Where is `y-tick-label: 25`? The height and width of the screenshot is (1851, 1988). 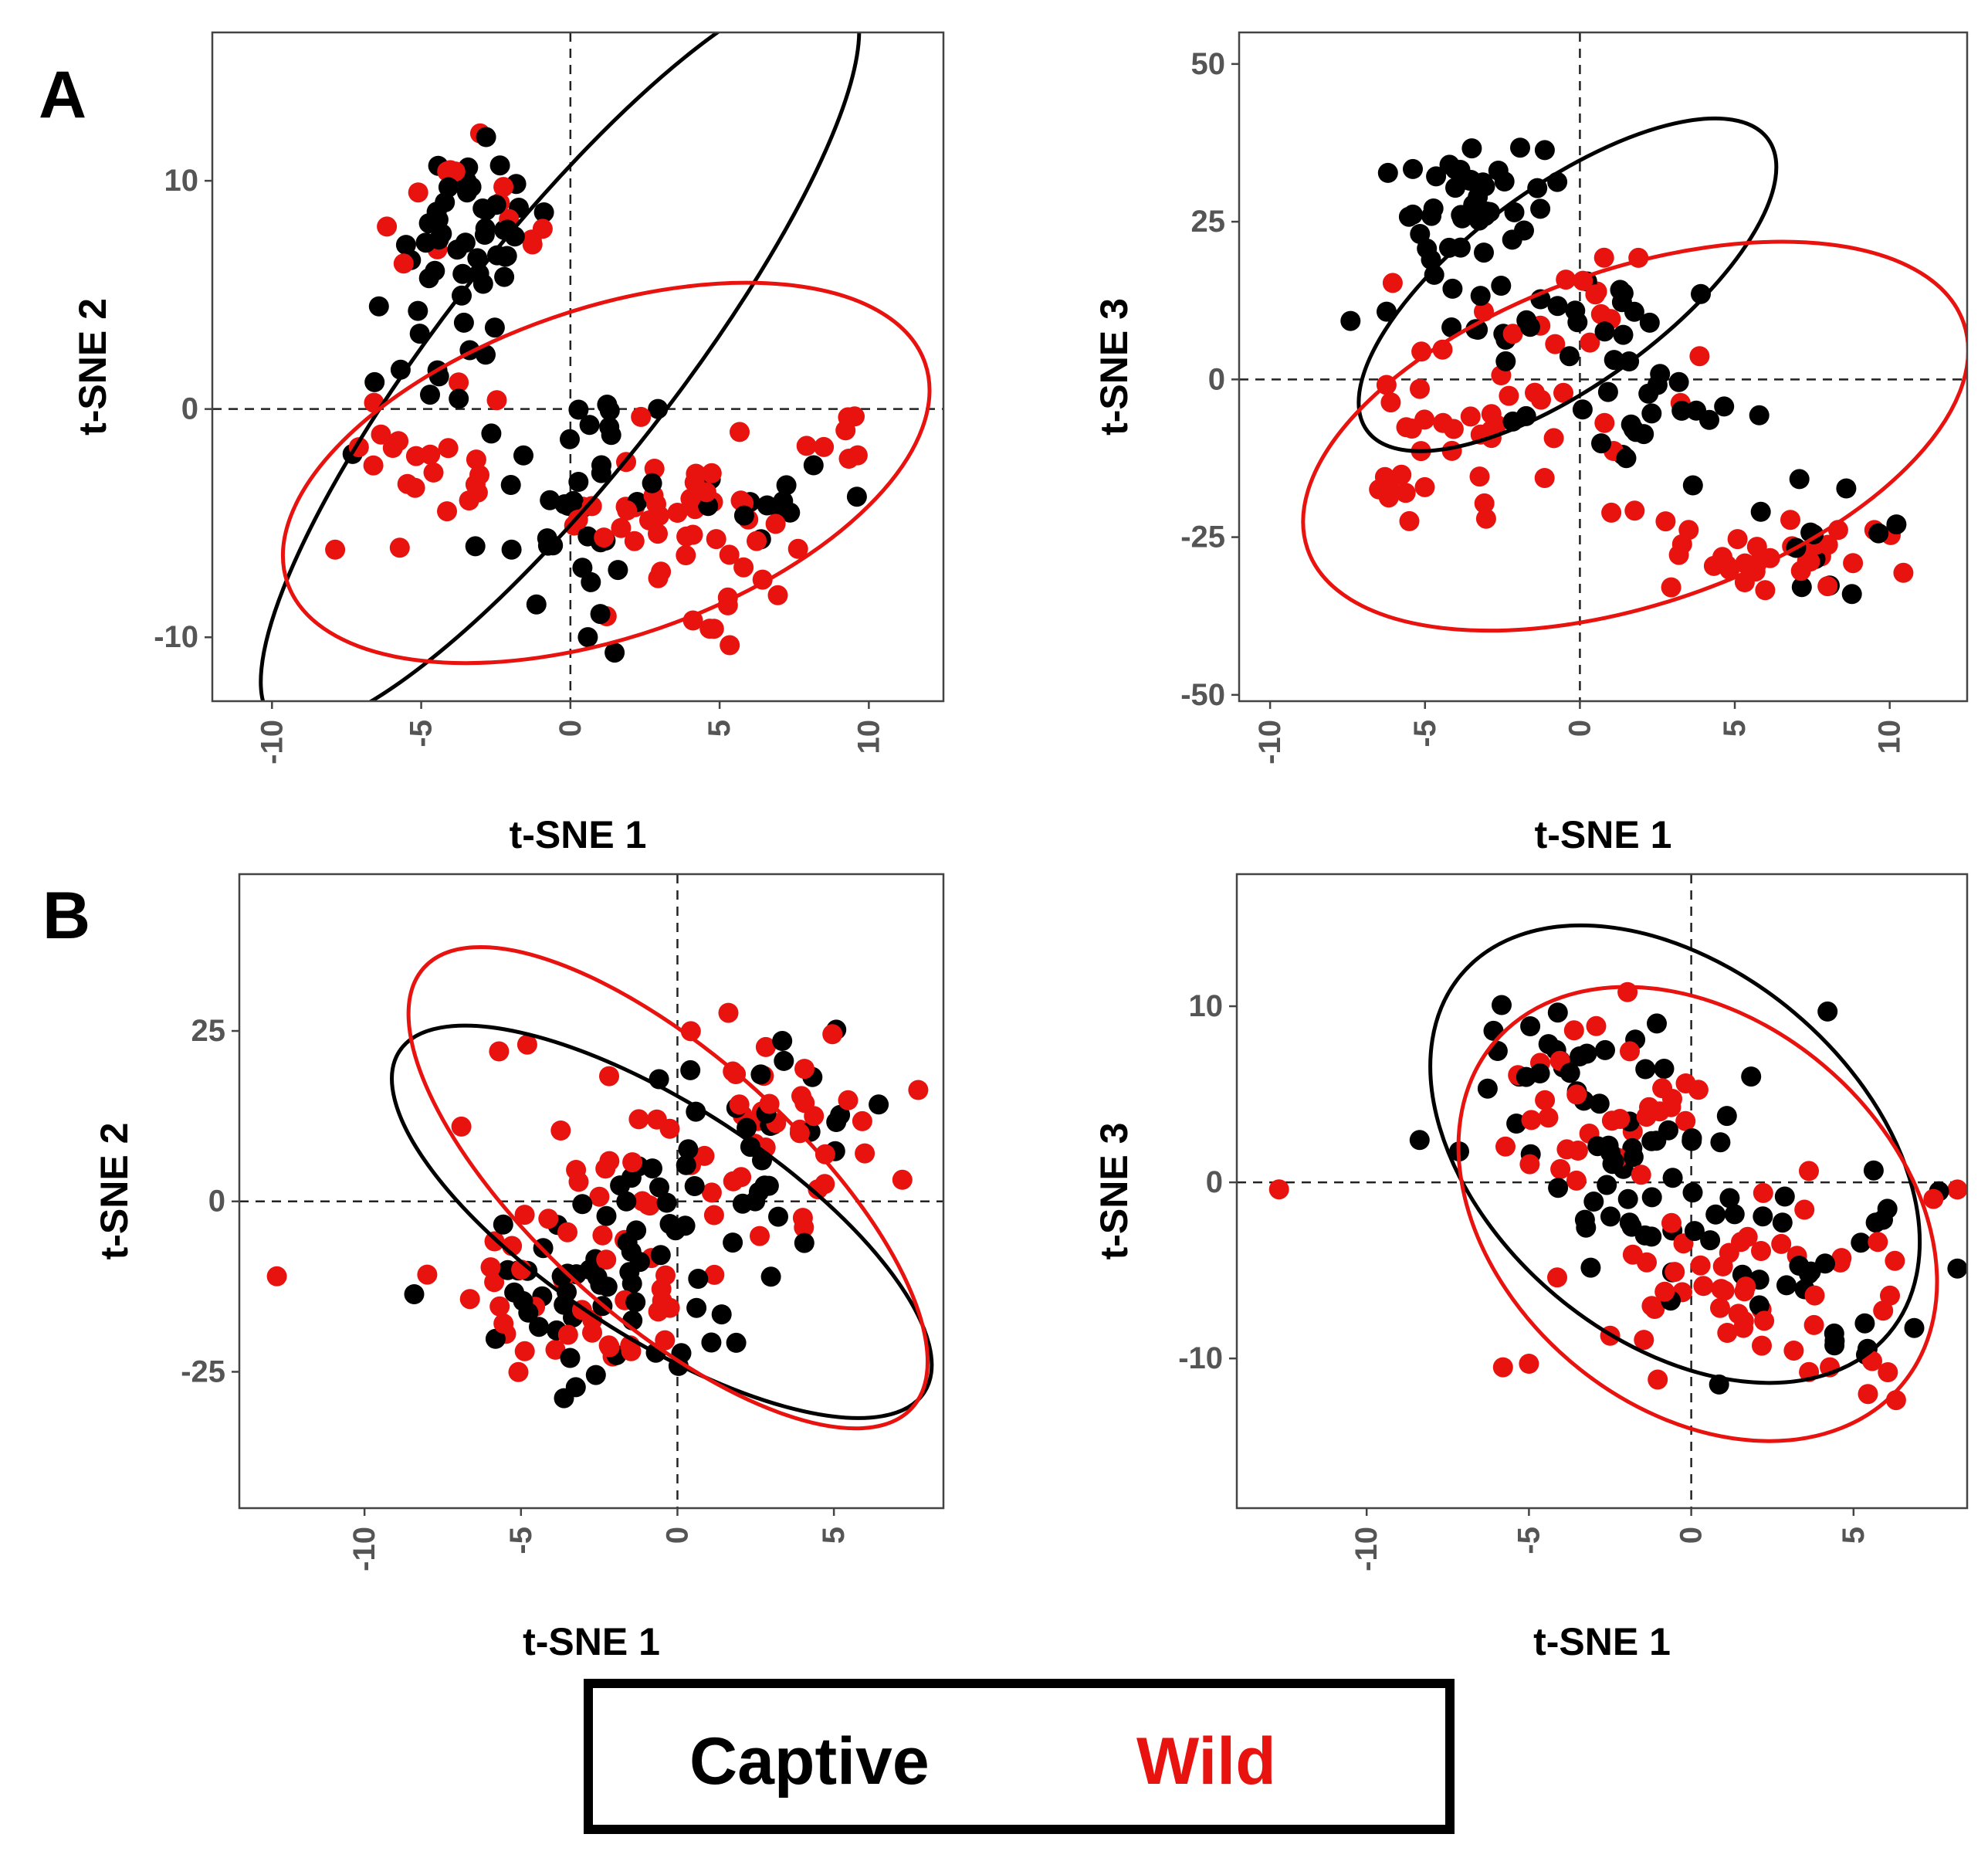 y-tick-label: 25 is located at coordinates (208, 1031).